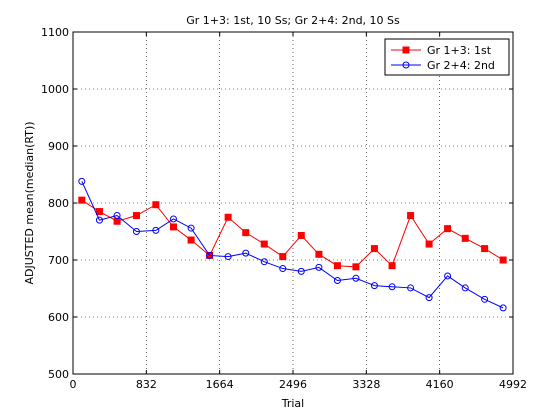 The height and width of the screenshot is (420, 560). Describe the element at coordinates (58, 203) in the screenshot. I see `y-tick-label: 800` at that location.